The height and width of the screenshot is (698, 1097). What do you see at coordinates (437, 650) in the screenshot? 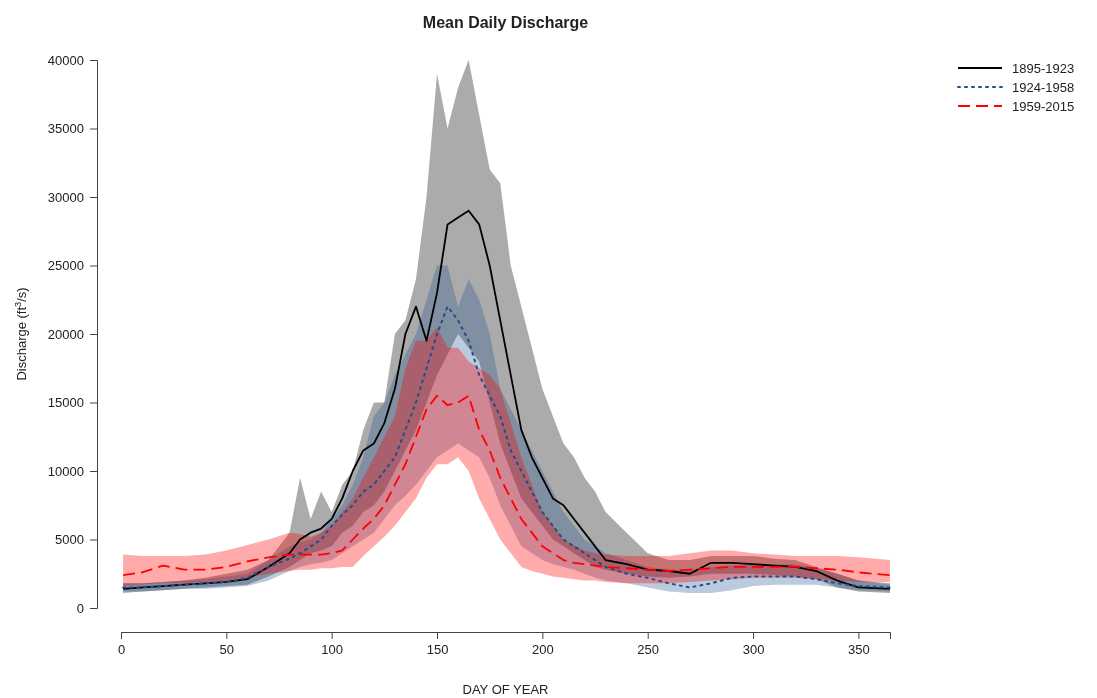
I see `x-tick-label: 150` at bounding box center [437, 650].